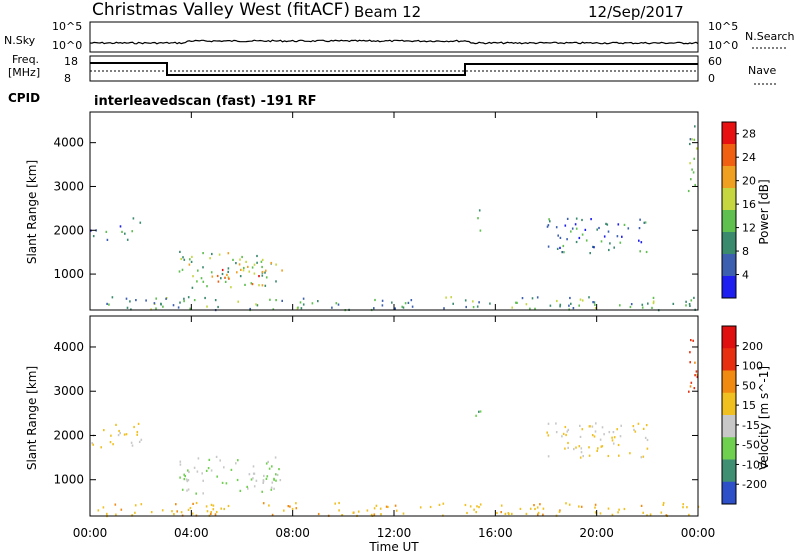  What do you see at coordinates (68, 186) in the screenshot?
I see `y-tick-label: 3000` at bounding box center [68, 186].